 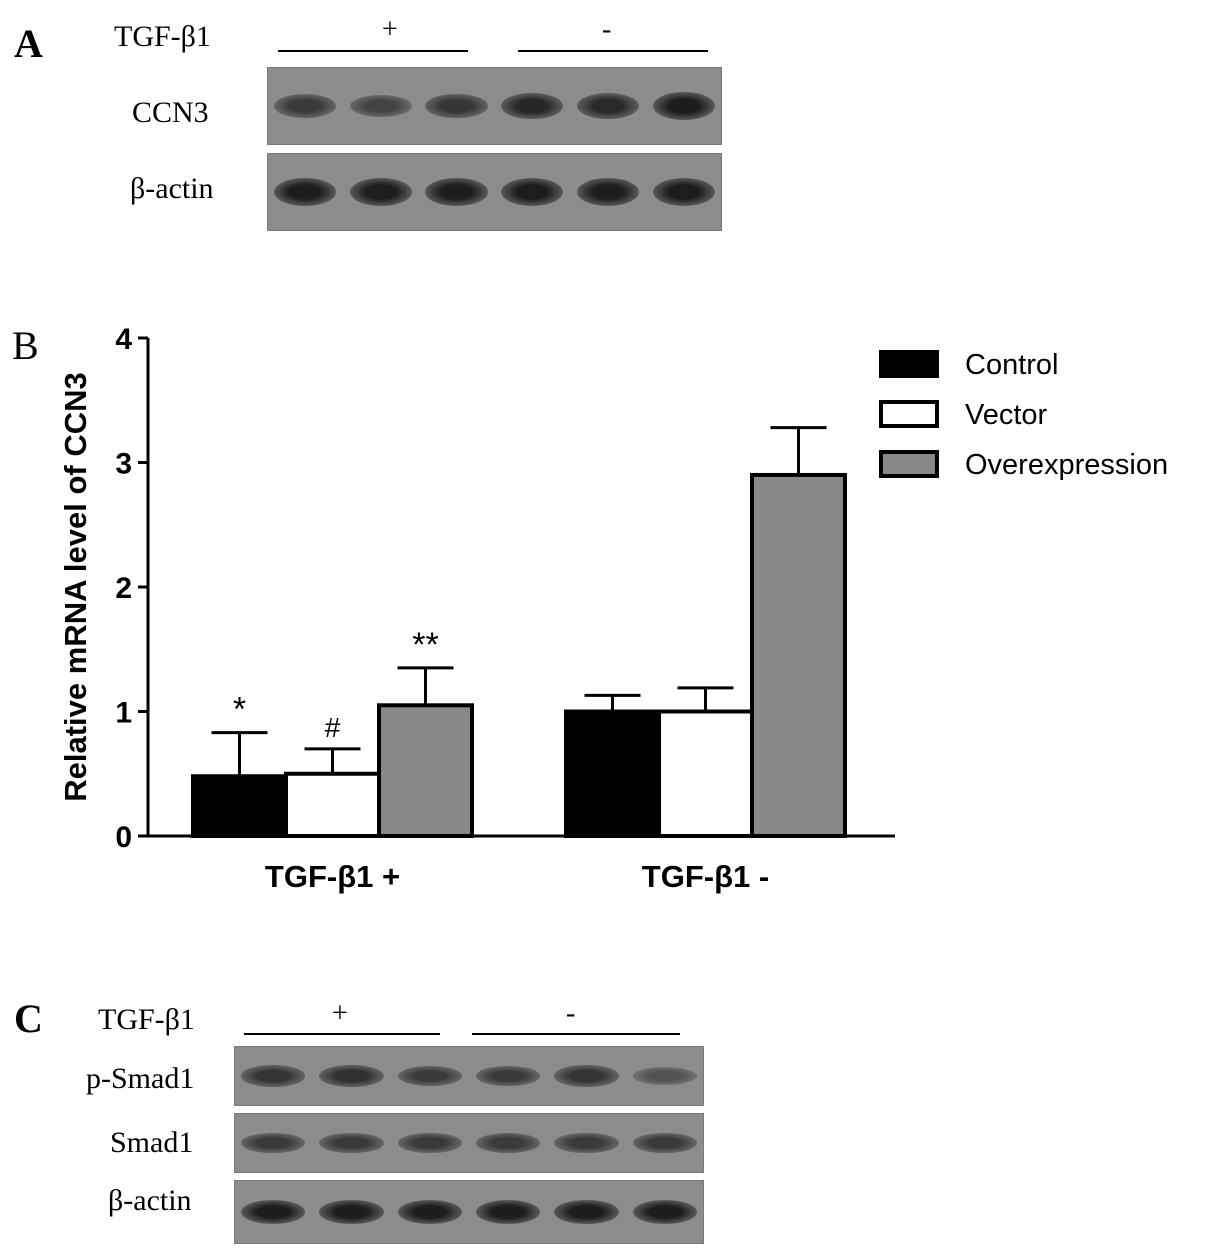 I want to click on y-axis-label: Relative mRNA level of CCN3, so click(x=75, y=587).